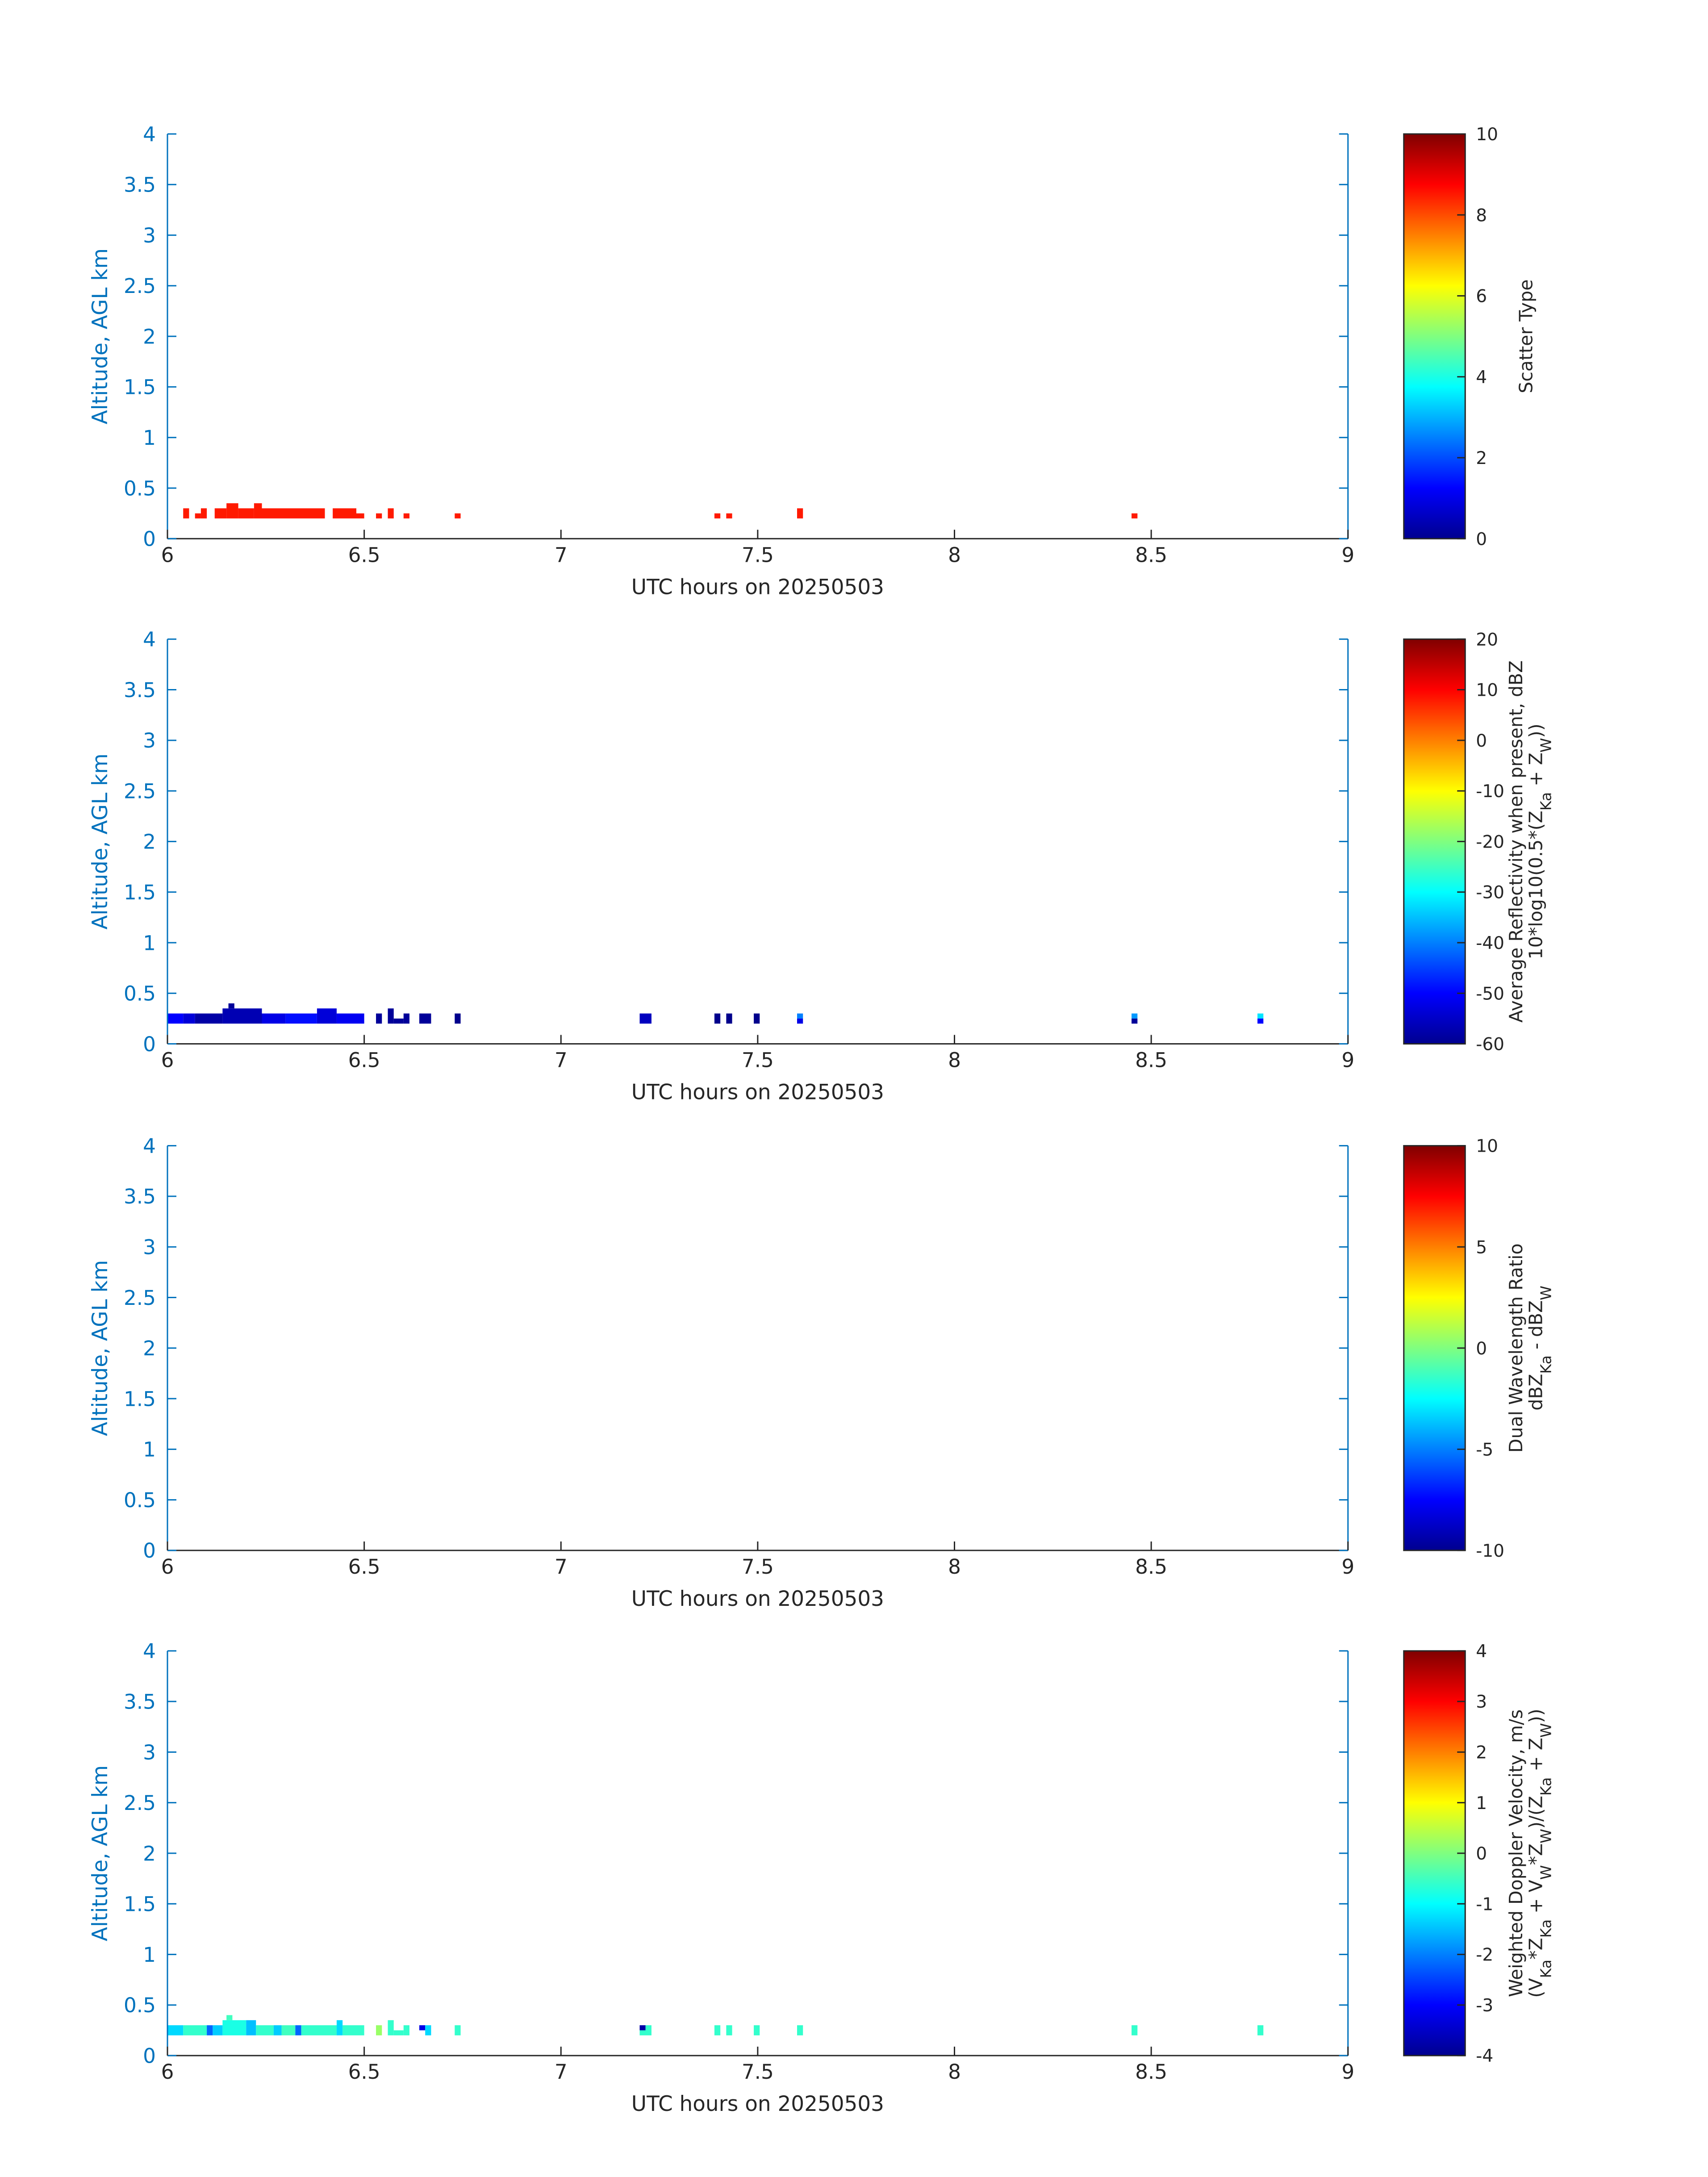 This screenshot has height=2177, width=1708. Describe the element at coordinates (1490, 994) in the screenshot. I see `colorbar-tick-label: -50` at that location.